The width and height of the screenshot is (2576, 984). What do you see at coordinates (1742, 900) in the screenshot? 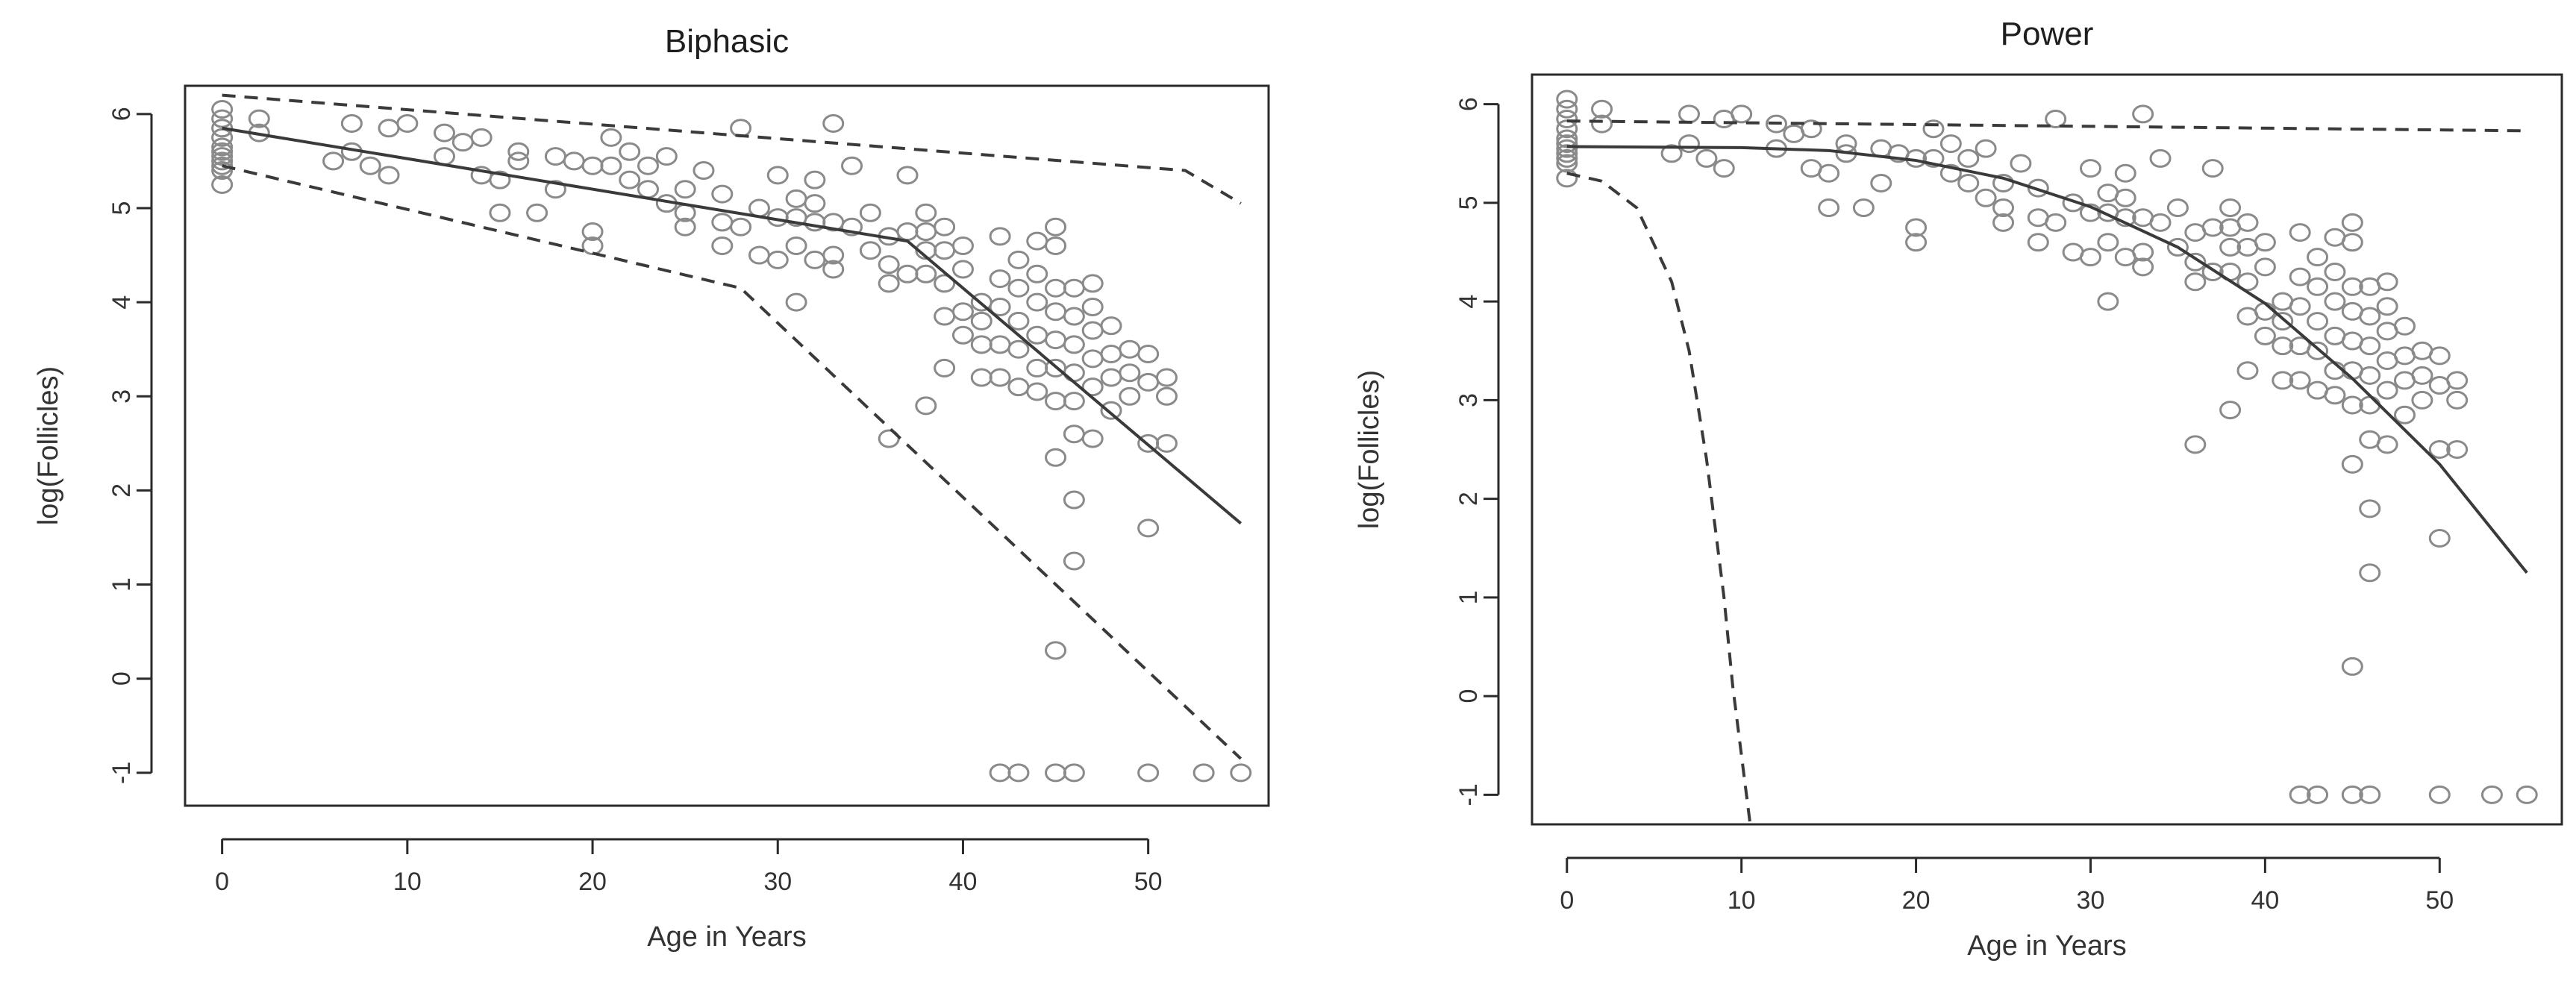
I see `chart-1-x-tick-label: 10` at bounding box center [1742, 900].